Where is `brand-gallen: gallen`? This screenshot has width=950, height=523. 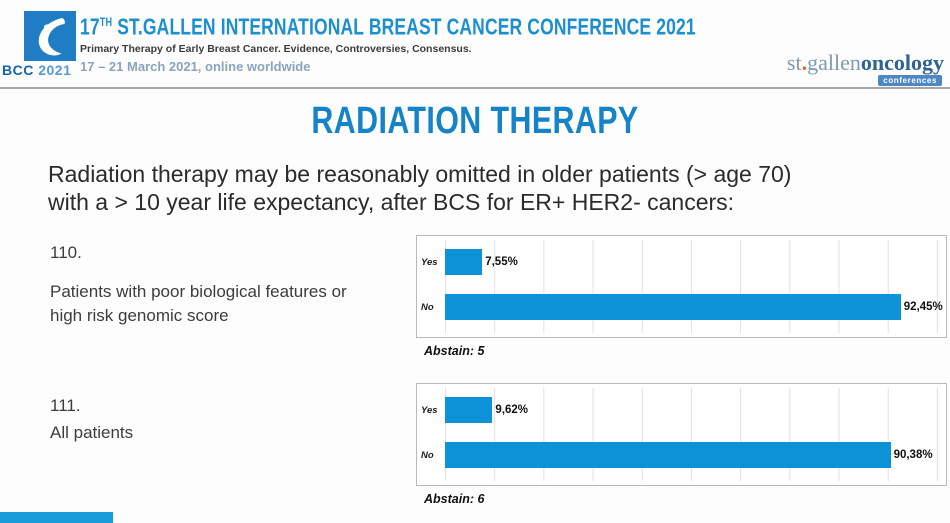 brand-gallen: gallen is located at coordinates (834, 62).